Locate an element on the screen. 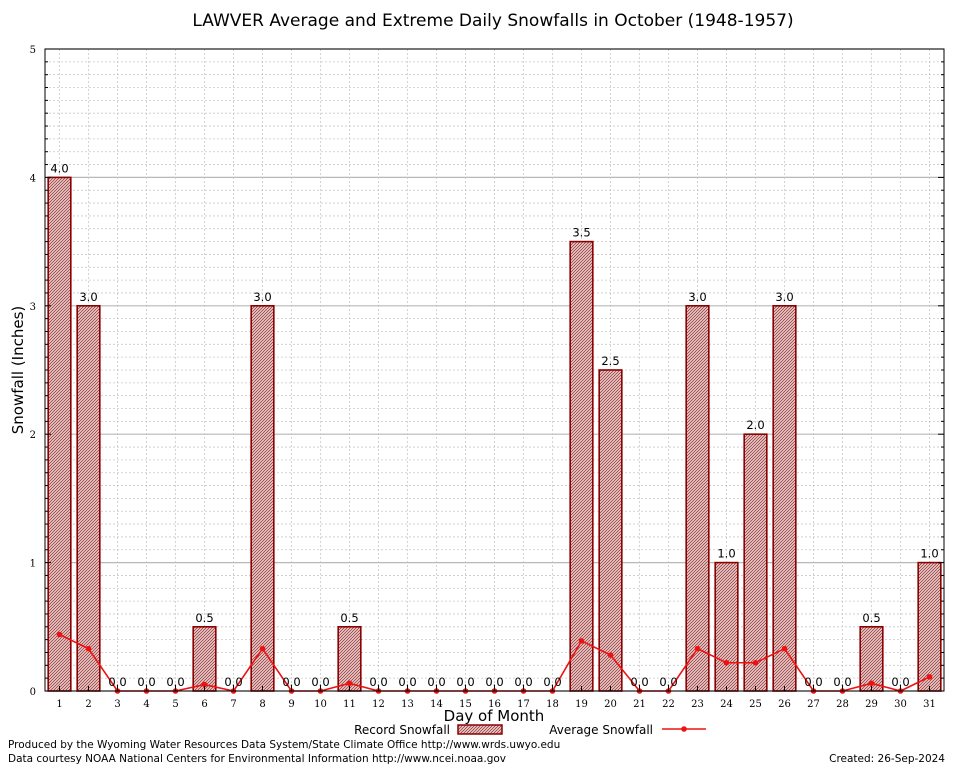 The width and height of the screenshot is (954, 768). x-tick-label: 22 is located at coordinates (668, 704).